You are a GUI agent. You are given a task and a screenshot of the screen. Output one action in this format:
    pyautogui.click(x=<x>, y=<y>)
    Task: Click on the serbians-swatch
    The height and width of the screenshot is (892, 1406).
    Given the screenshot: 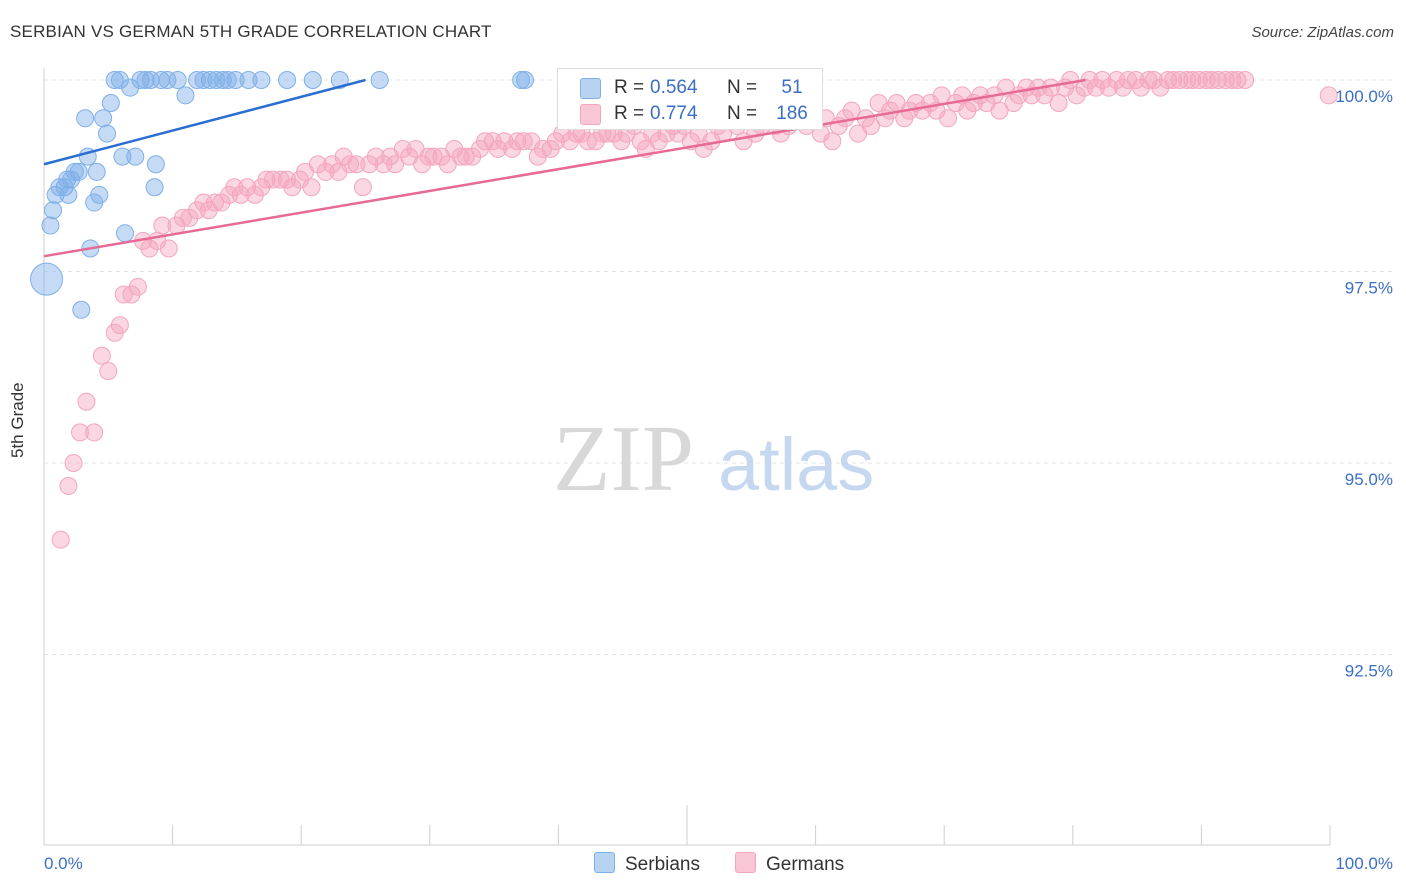 What is the action you would take?
    pyautogui.click(x=590, y=88)
    